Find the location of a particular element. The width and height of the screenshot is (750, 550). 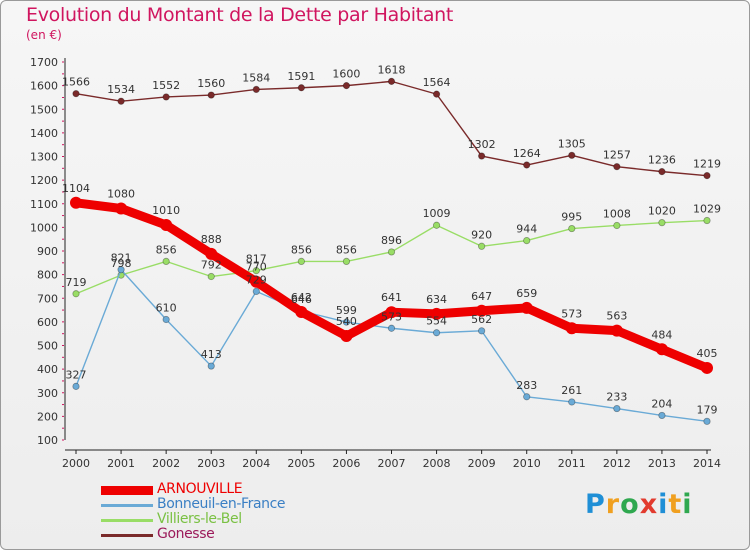

x-tick-label: 2003 is located at coordinates (211, 463).